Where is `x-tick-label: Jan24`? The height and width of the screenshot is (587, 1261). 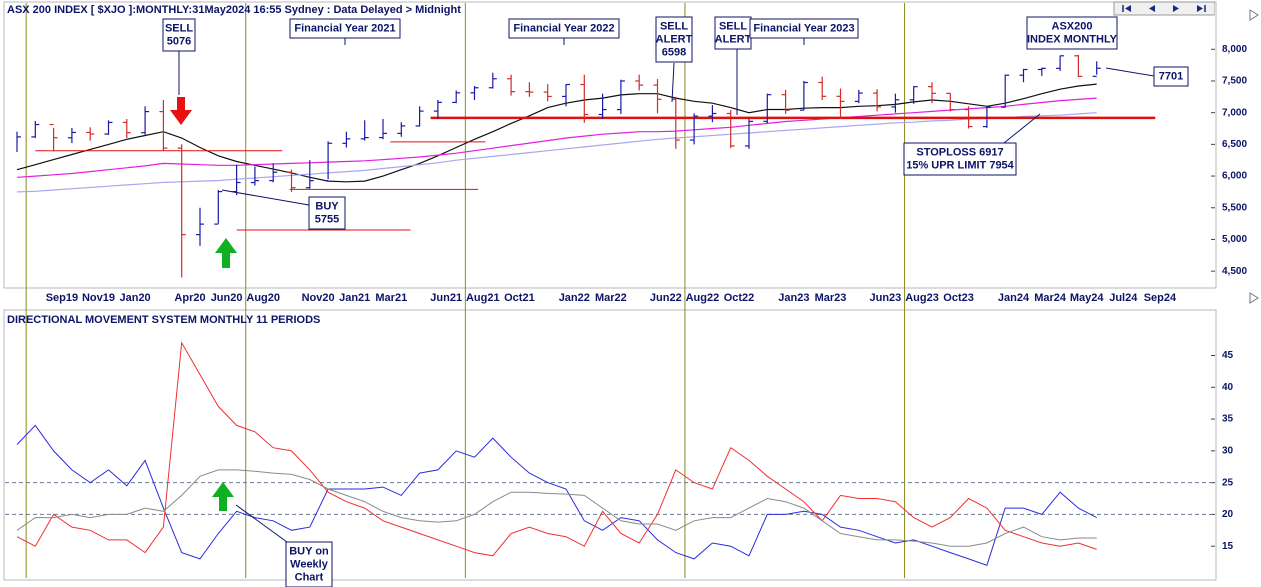
x-tick-label: Jan24 is located at coordinates (1014, 298).